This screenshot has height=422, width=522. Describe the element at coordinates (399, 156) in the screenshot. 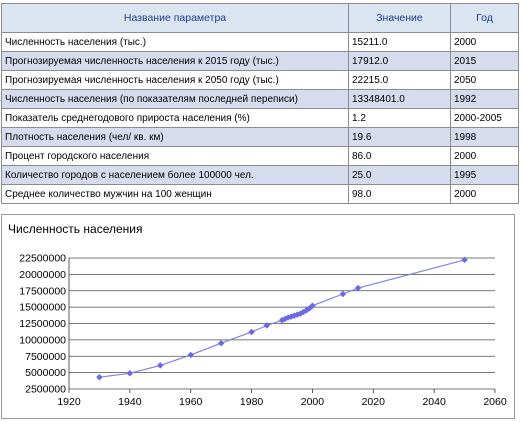

I see `value-cell: 86.0` at that location.